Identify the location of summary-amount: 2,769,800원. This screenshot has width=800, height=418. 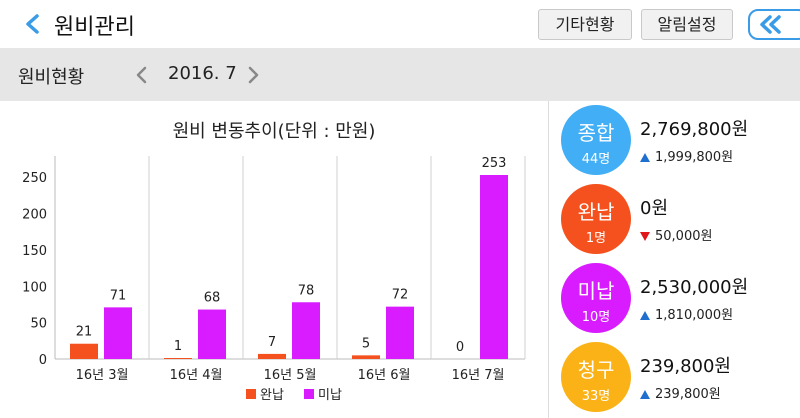
(694, 129).